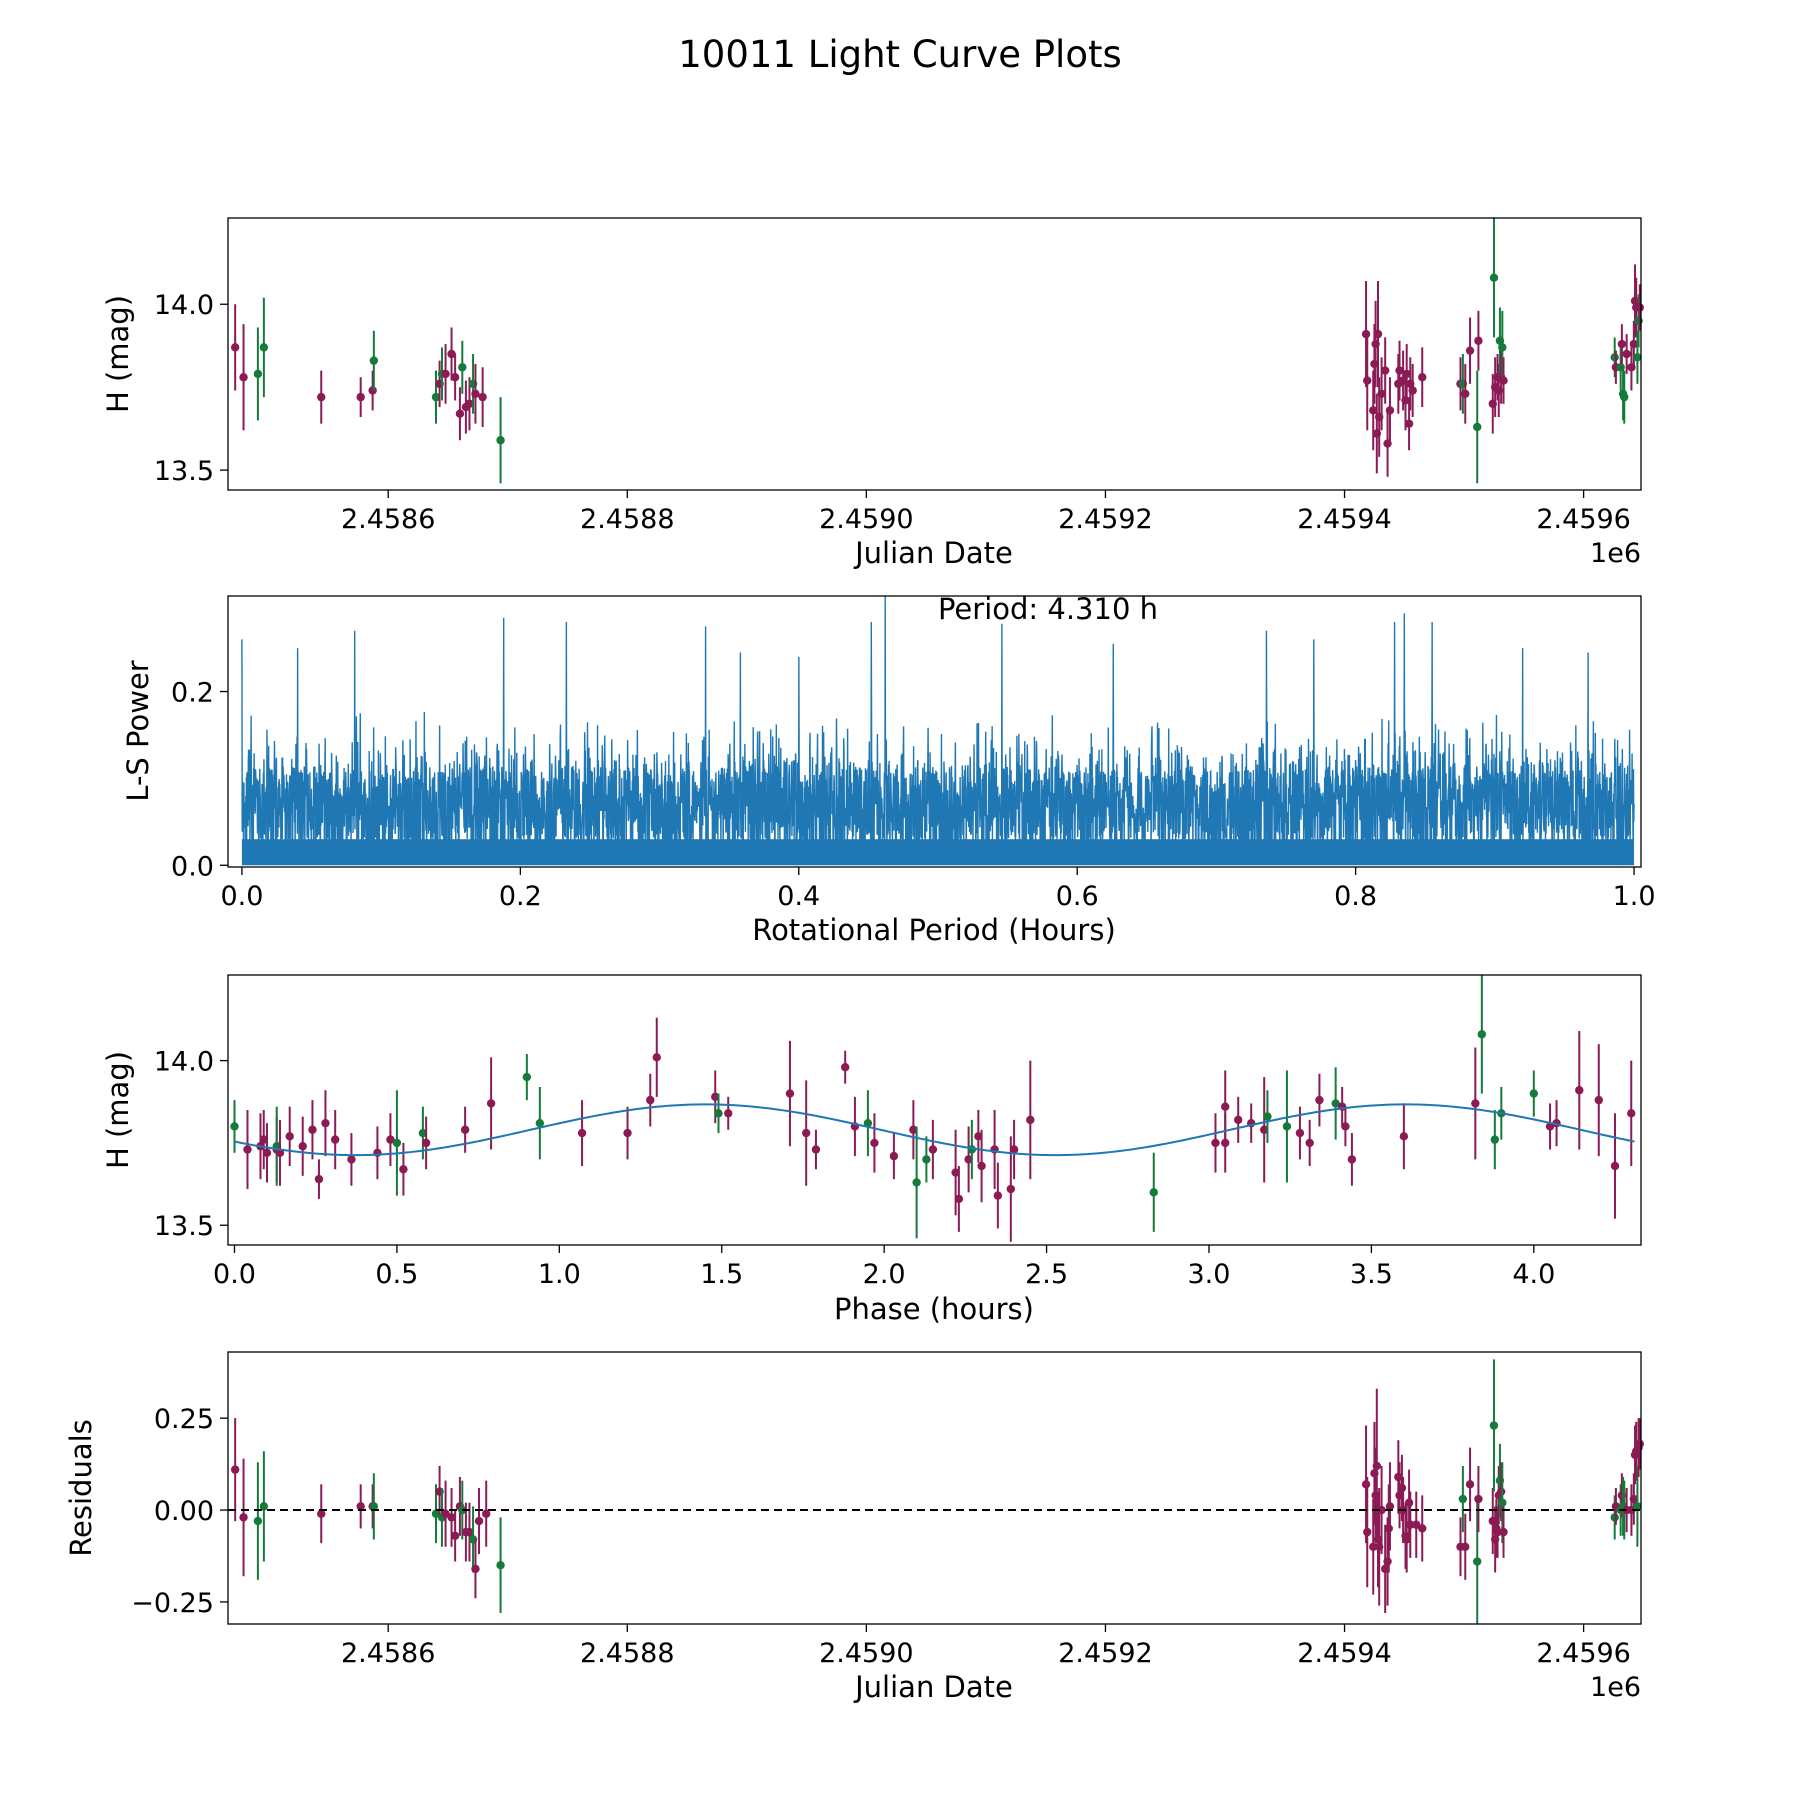 Image resolution: width=1800 pixels, height=1800 pixels. I want to click on x-tick-label: 1.0, so click(559, 1274).